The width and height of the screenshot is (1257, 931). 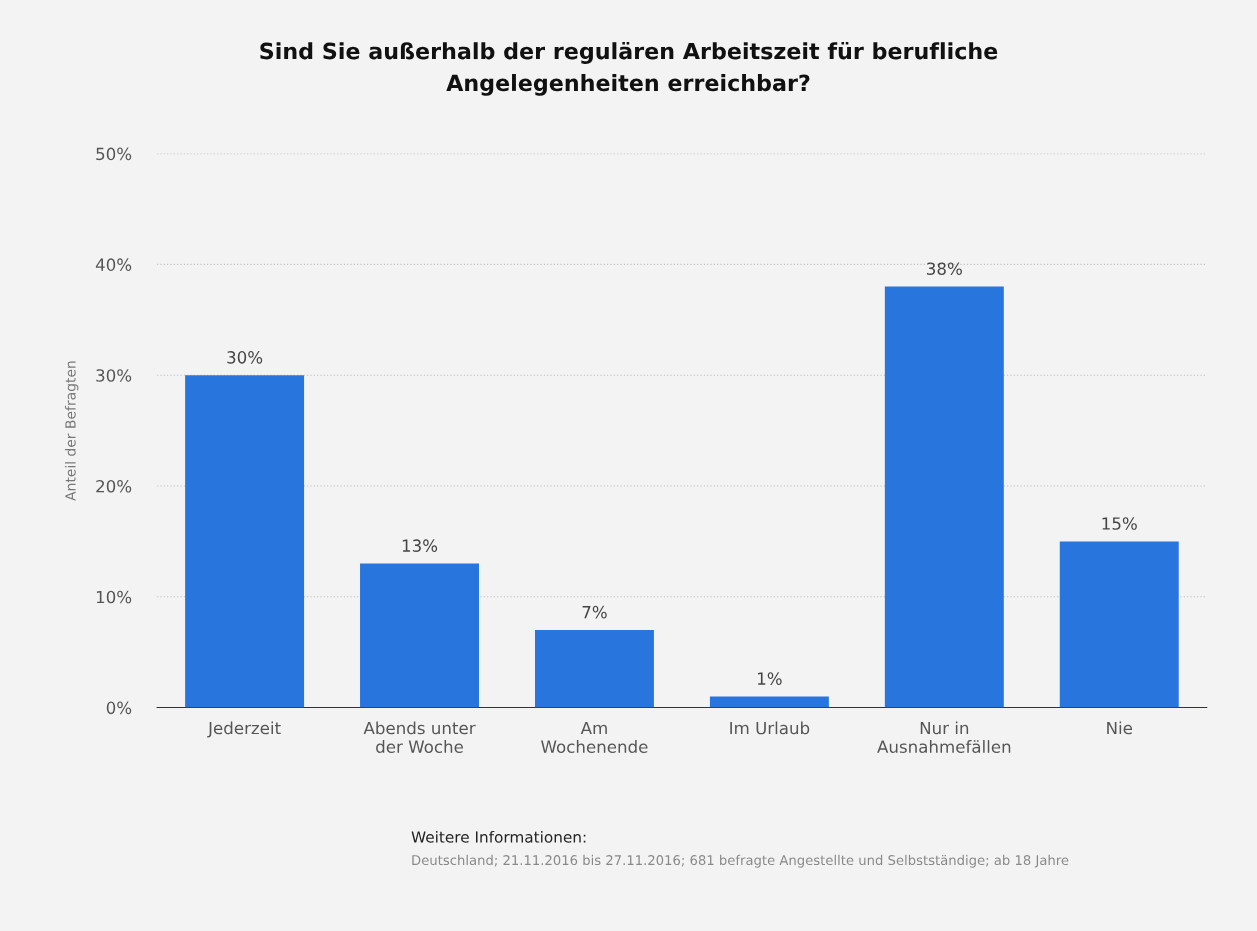 I want to click on x-tick-label: Im Urlaub, so click(x=770, y=728).